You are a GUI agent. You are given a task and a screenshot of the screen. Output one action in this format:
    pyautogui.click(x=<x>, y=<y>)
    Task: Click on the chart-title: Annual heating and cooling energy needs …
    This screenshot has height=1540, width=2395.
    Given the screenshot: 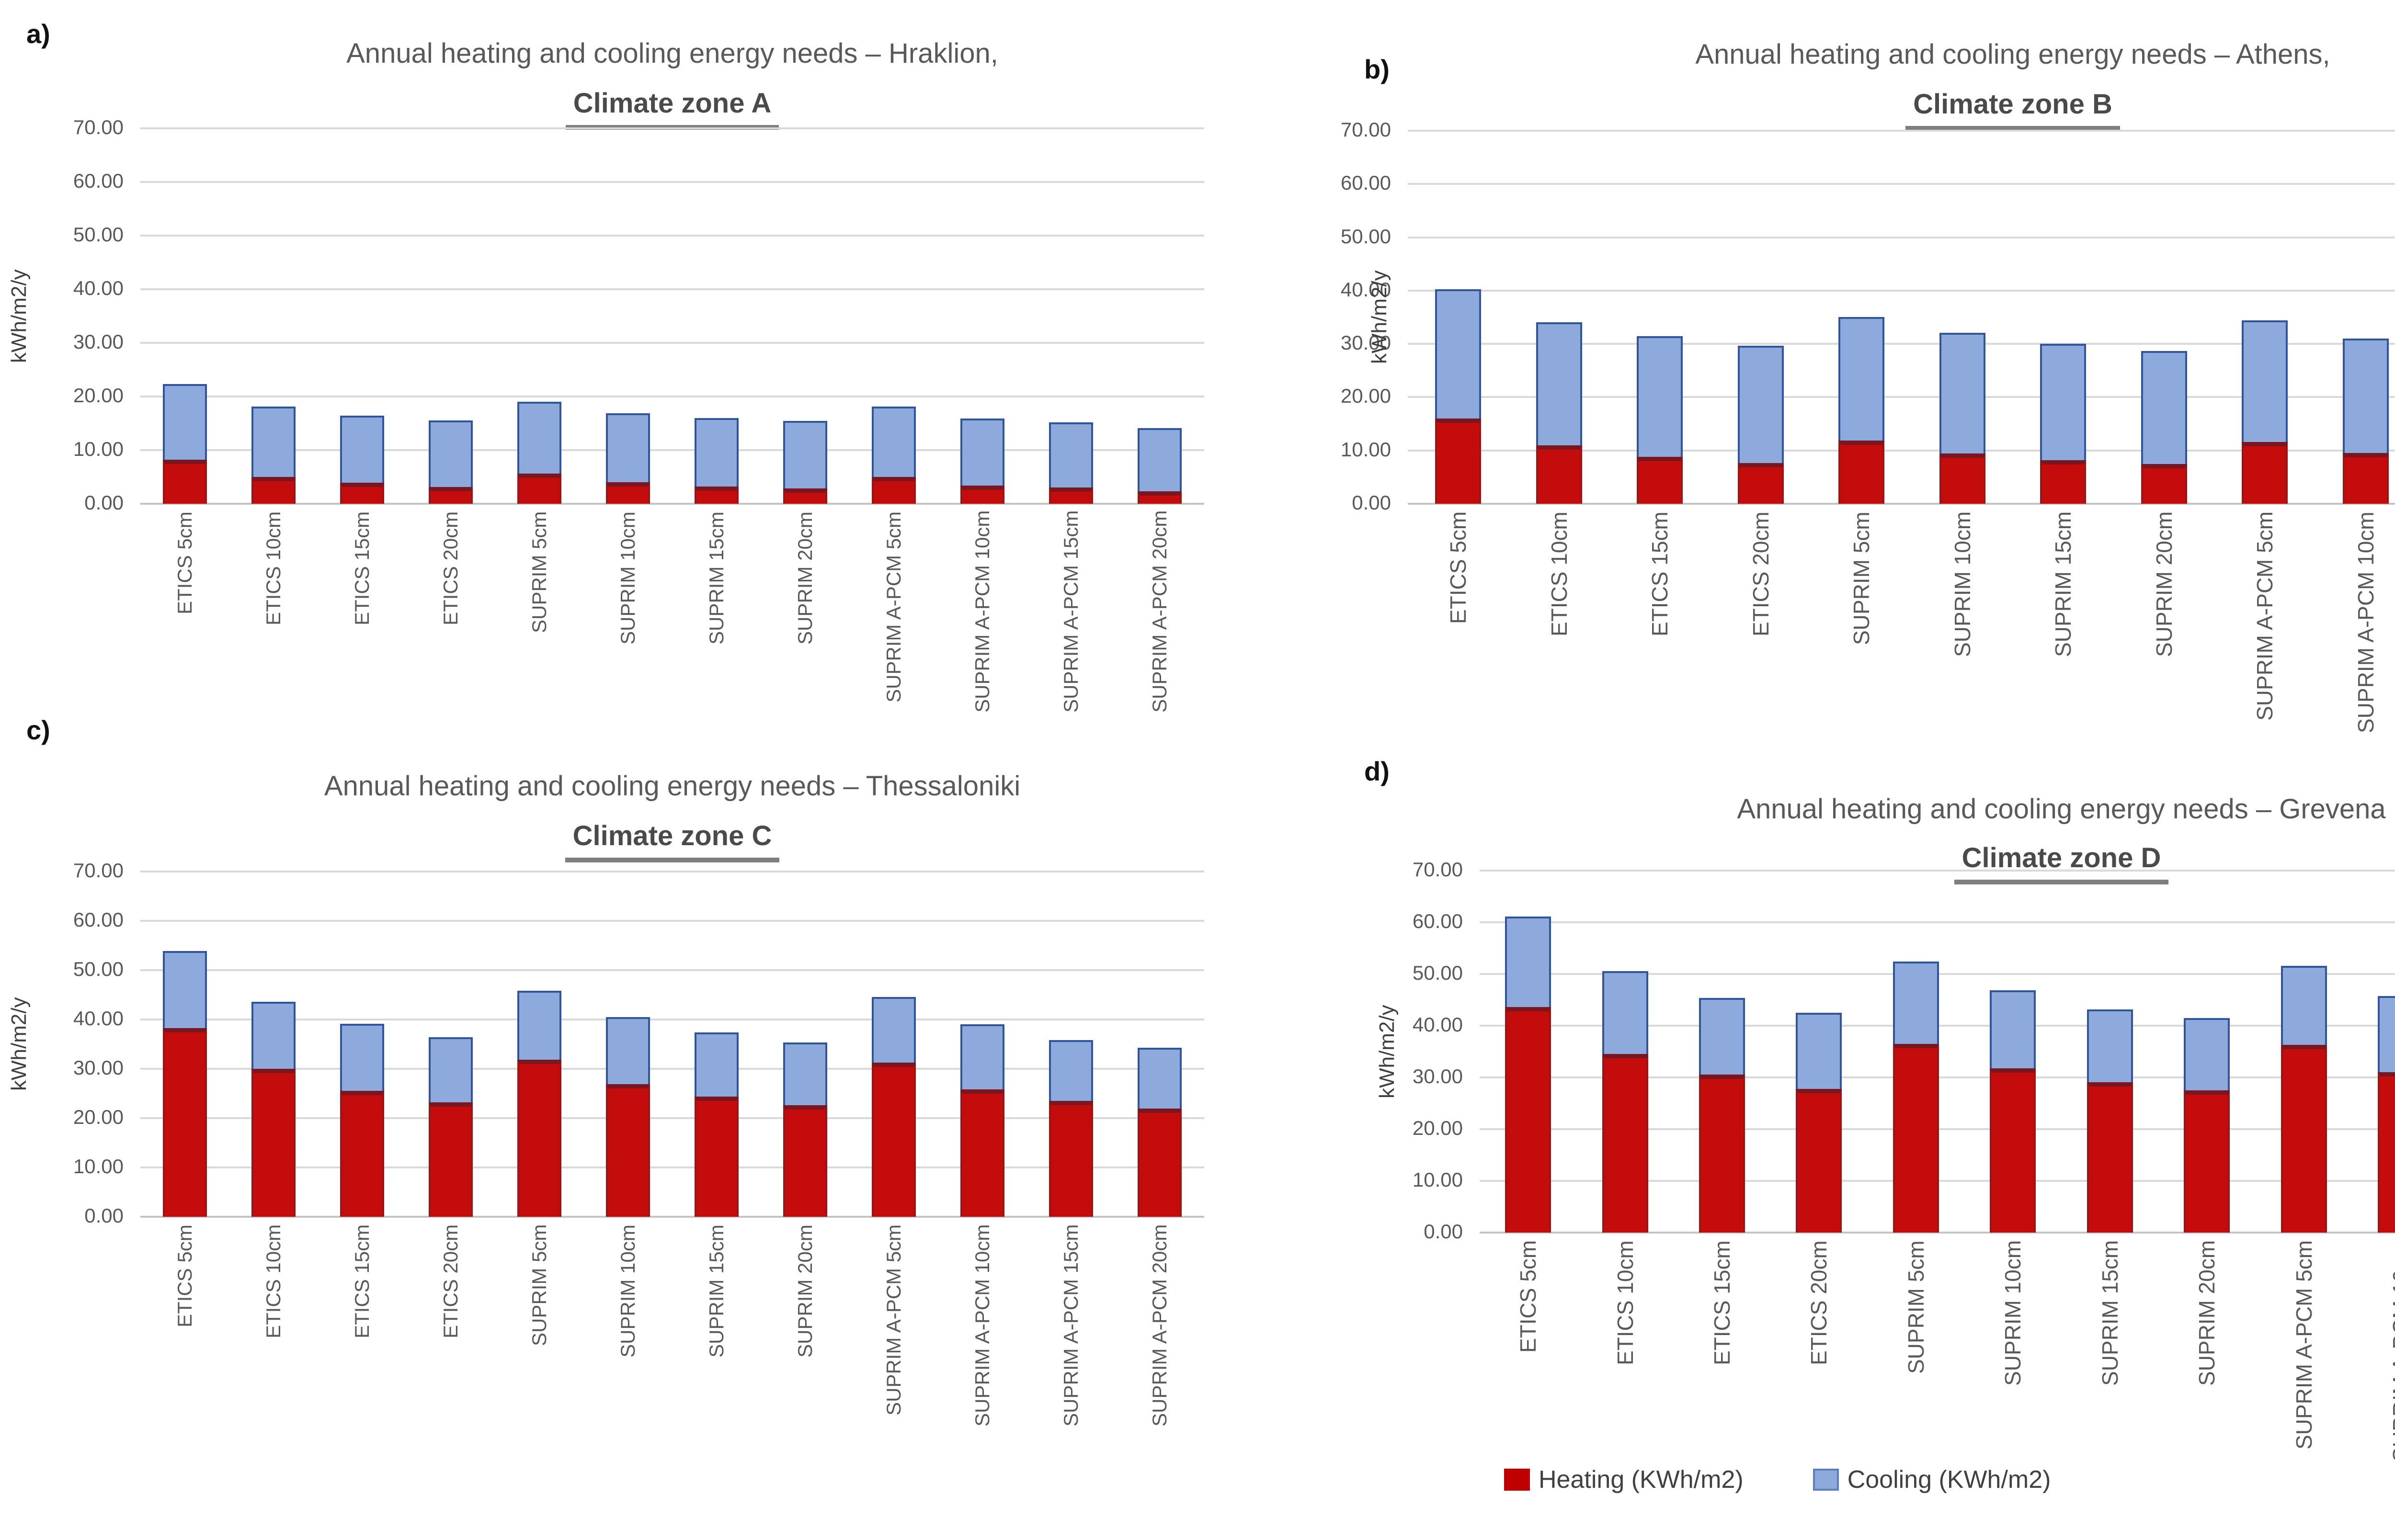 What is the action you would take?
    pyautogui.click(x=672, y=53)
    